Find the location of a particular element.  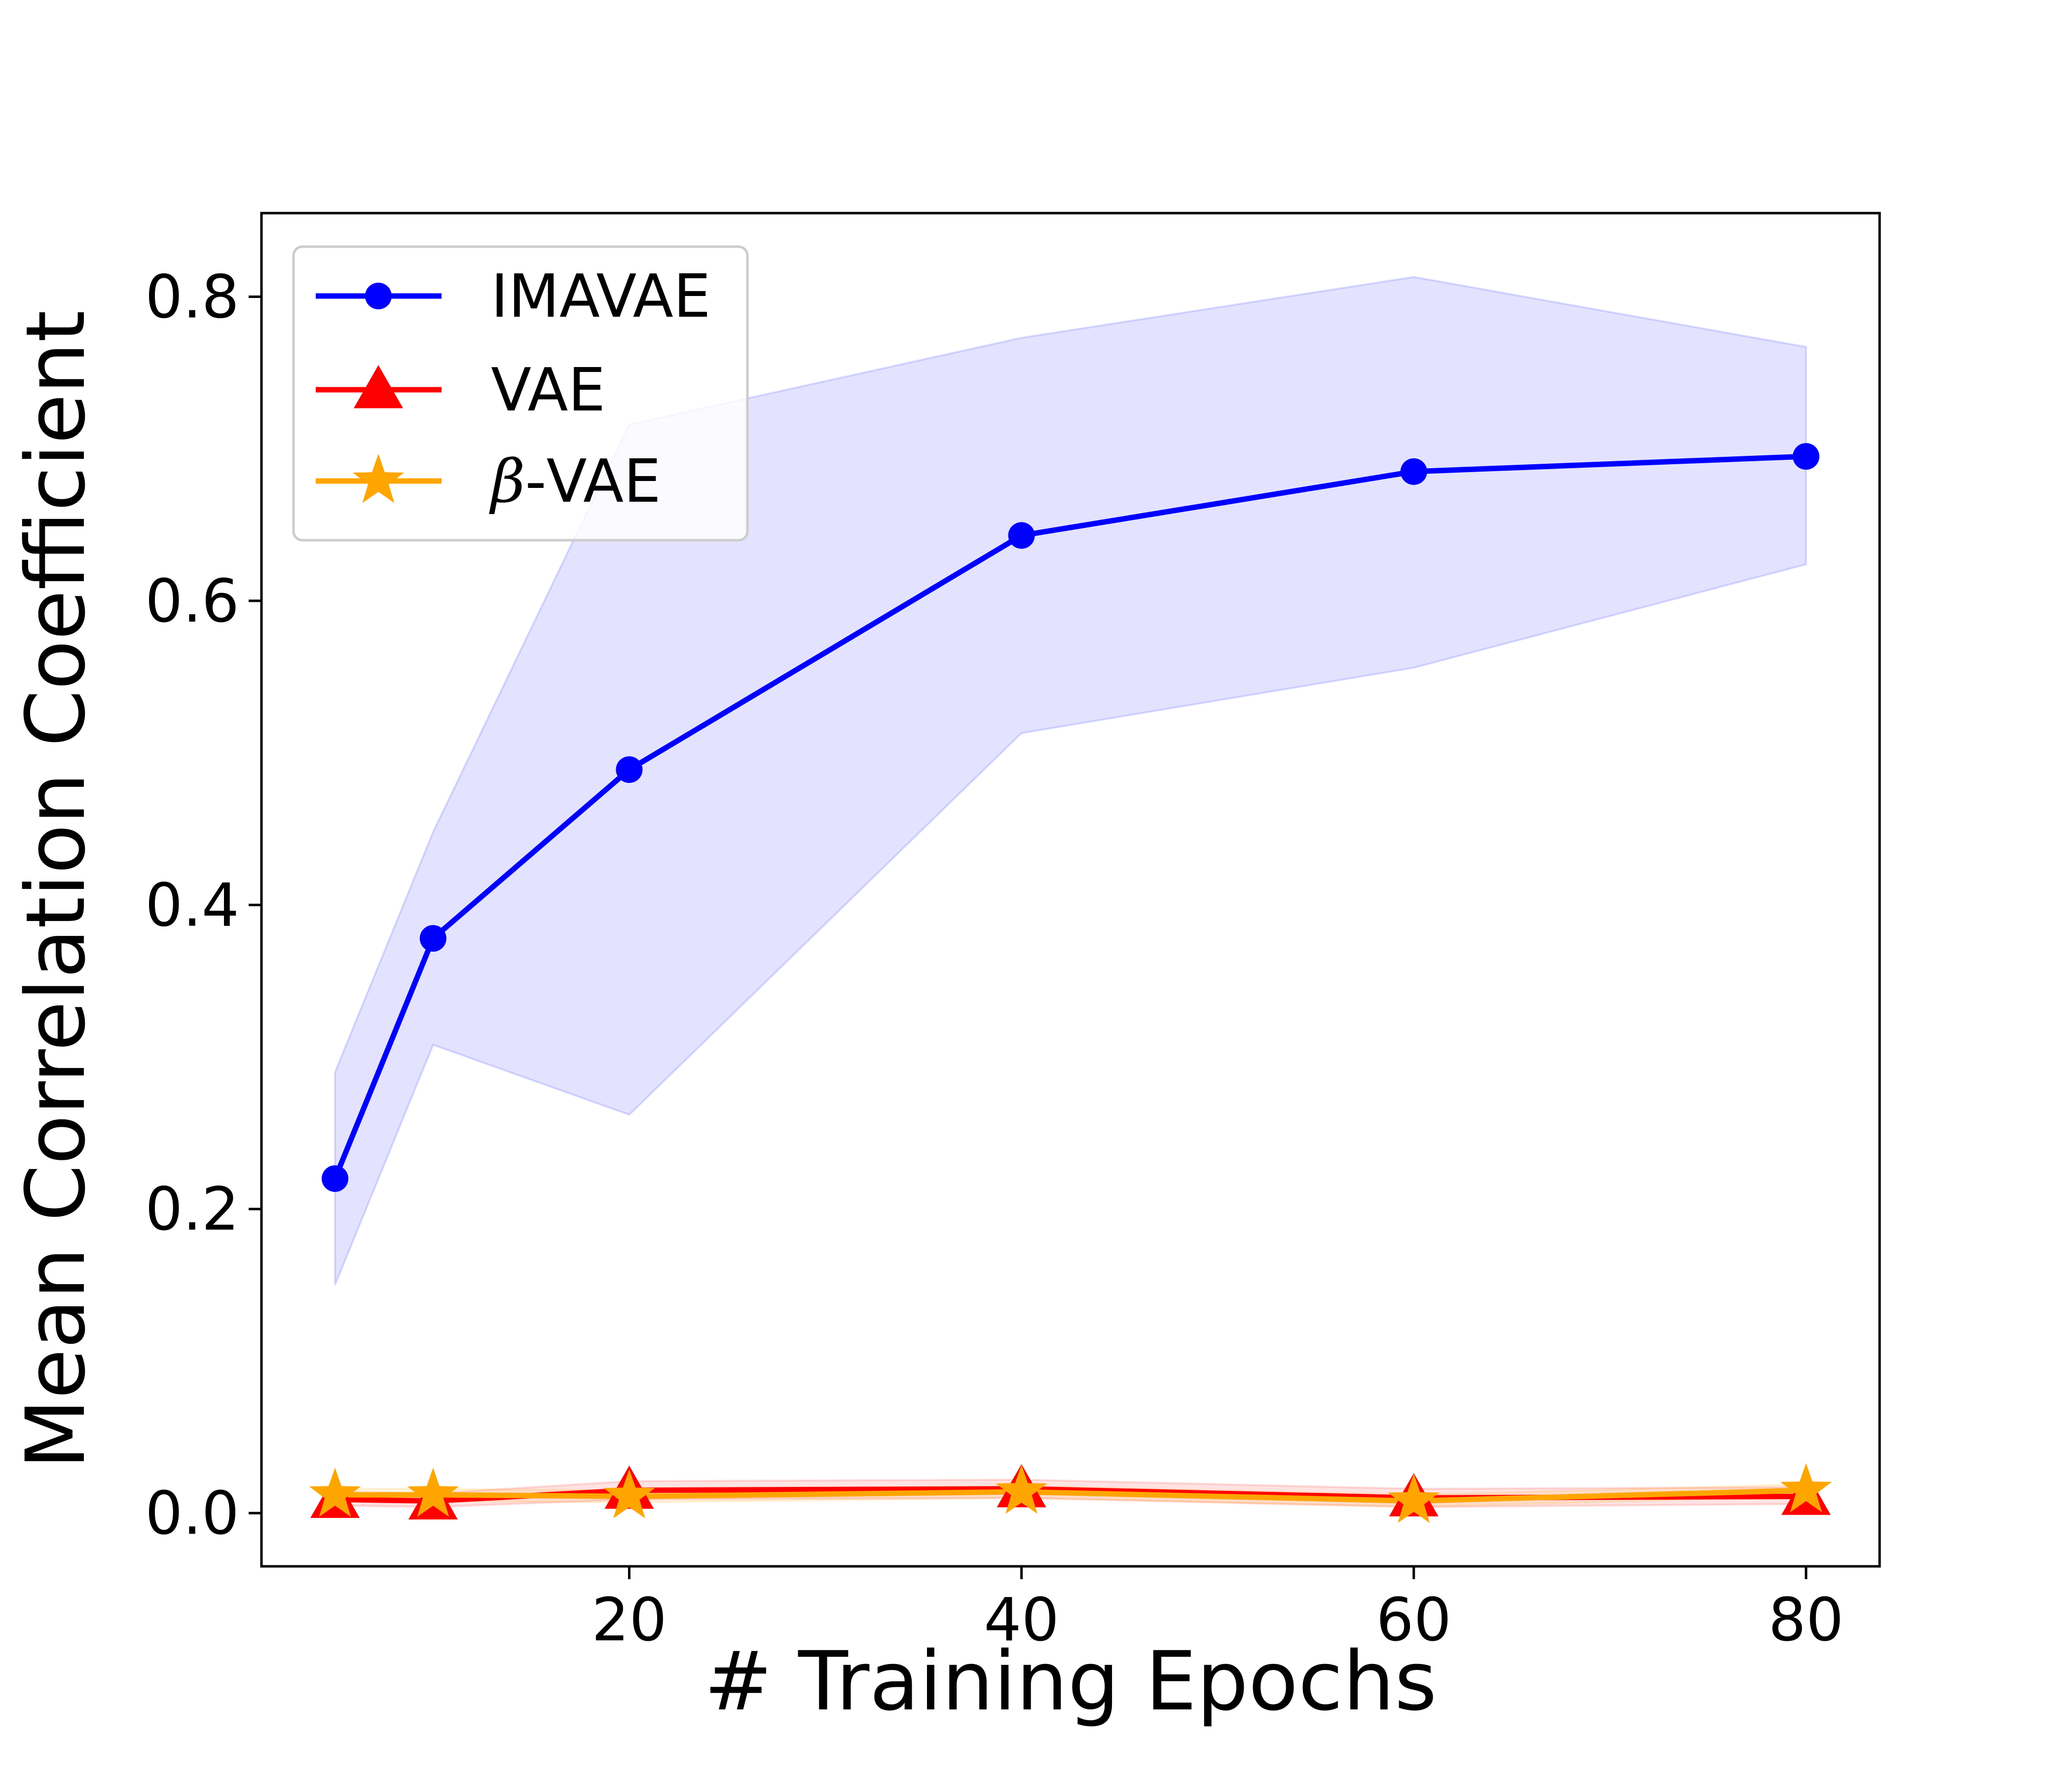

y-axis: 0.0 0.2 0.4 0.6 0.8 is located at coordinates (203, 906).